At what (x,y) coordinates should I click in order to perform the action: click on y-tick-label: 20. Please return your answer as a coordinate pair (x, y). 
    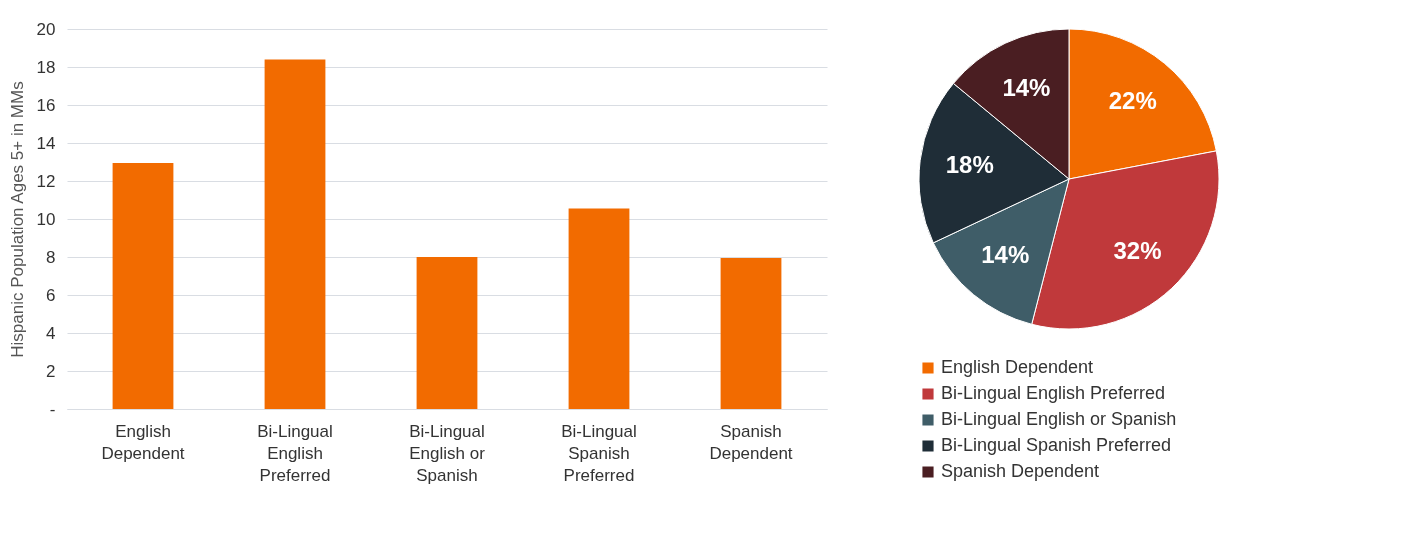
    Looking at the image, I should click on (46, 29).